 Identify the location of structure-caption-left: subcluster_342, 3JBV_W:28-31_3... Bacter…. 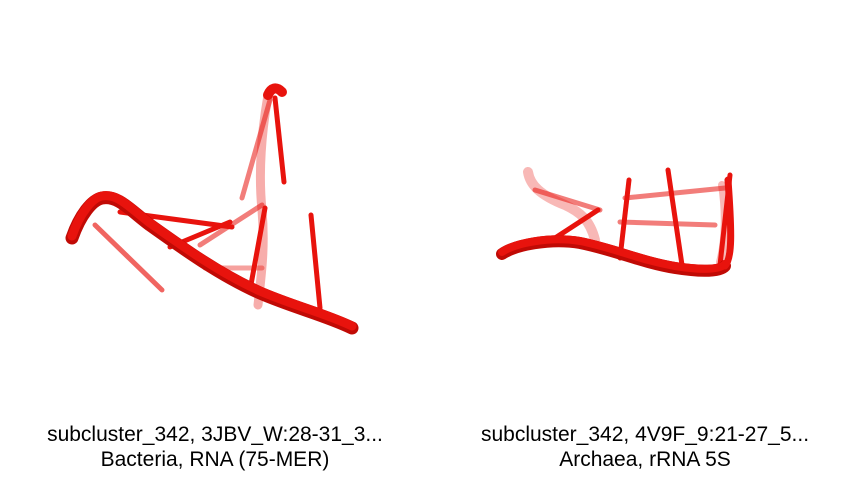
(215, 447).